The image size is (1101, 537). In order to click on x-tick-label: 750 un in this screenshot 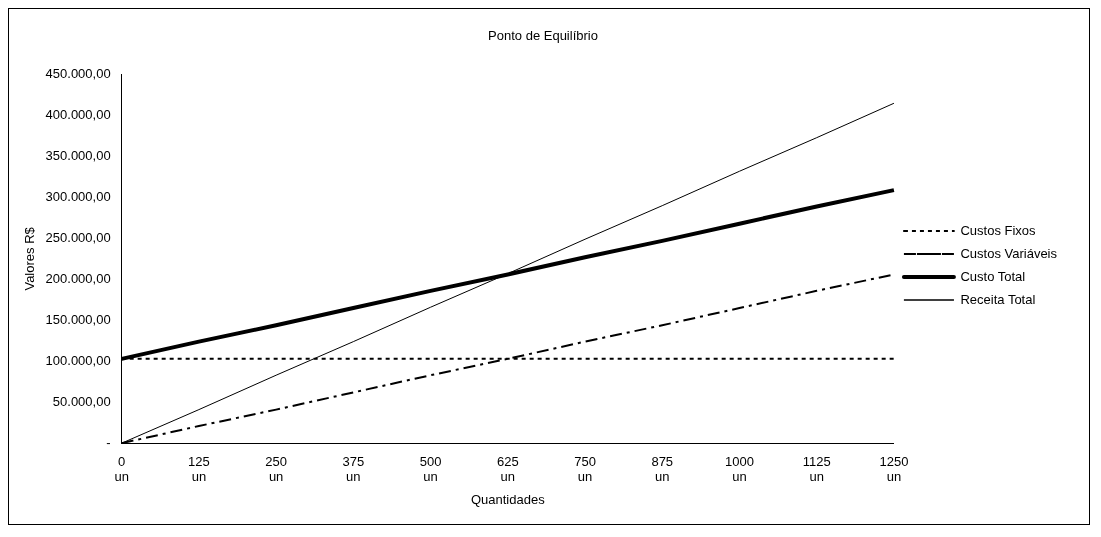, I will do `click(585, 469)`.